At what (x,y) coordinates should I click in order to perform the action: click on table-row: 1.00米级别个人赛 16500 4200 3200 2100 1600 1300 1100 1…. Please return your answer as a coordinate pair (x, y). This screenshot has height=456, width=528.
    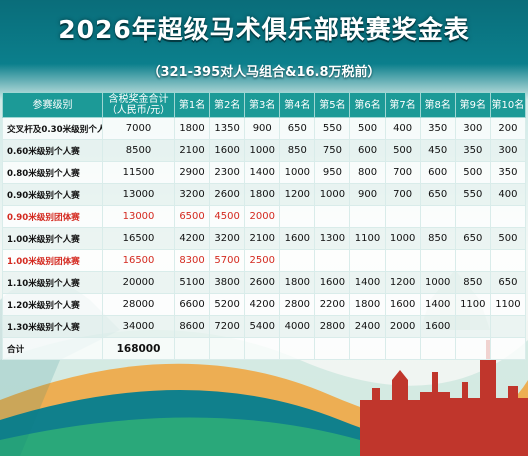
    Looking at the image, I should click on (264, 238).